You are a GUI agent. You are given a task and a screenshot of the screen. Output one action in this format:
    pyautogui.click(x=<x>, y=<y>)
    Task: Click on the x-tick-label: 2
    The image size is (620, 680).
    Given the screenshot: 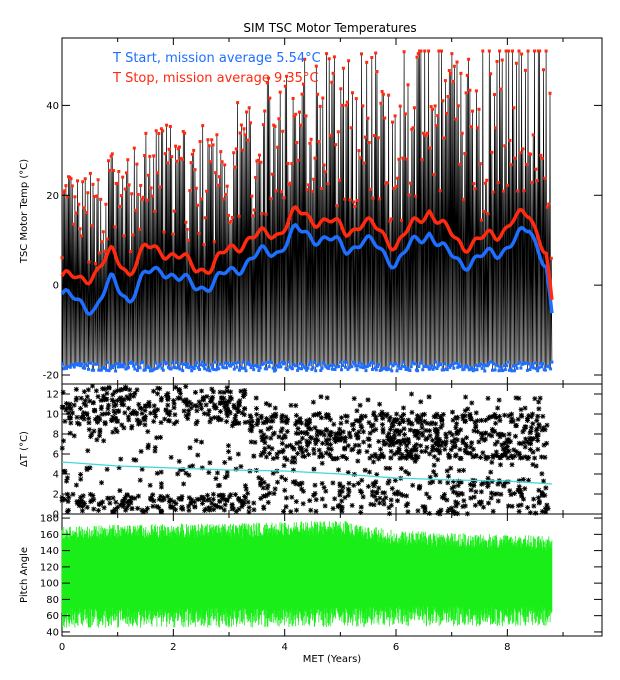 What is the action you would take?
    pyautogui.click(x=173, y=647)
    